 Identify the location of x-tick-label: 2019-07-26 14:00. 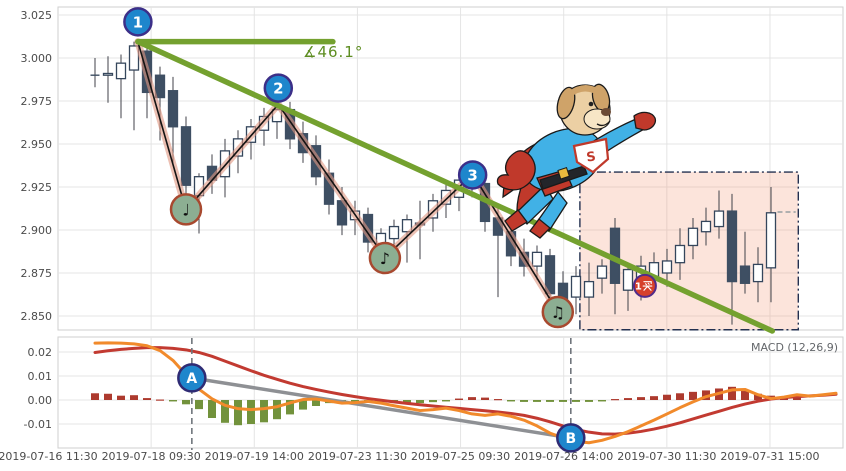
(563, 456).